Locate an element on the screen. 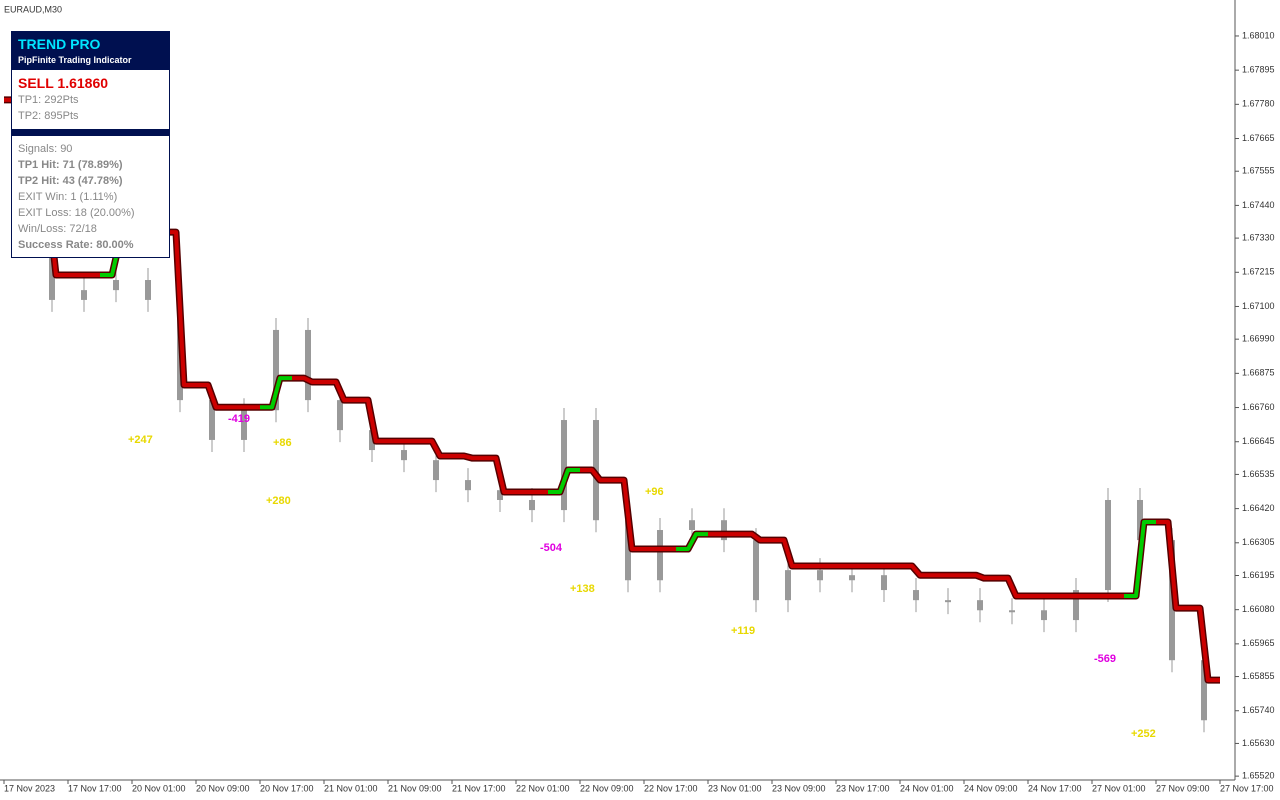 This screenshot has height=800, width=1280. trade-label: +86 is located at coordinates (282, 443).